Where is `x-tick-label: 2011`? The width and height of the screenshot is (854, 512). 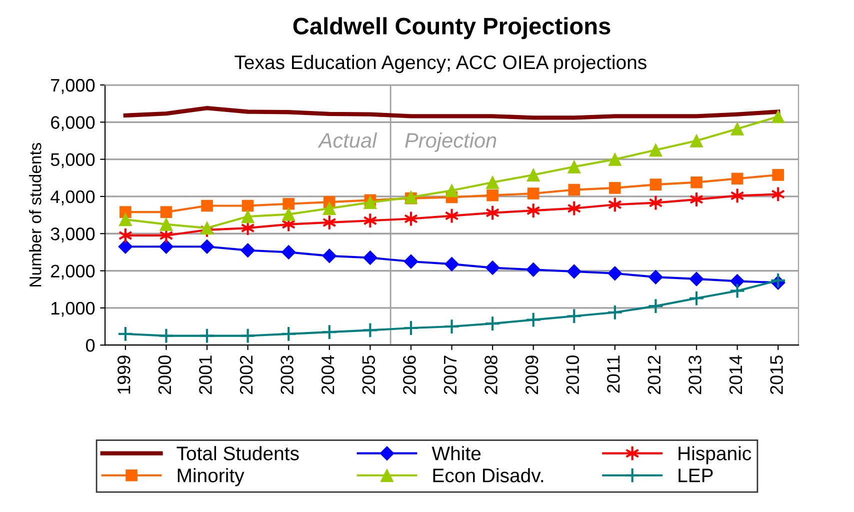
x-tick-label: 2011 is located at coordinates (613, 374).